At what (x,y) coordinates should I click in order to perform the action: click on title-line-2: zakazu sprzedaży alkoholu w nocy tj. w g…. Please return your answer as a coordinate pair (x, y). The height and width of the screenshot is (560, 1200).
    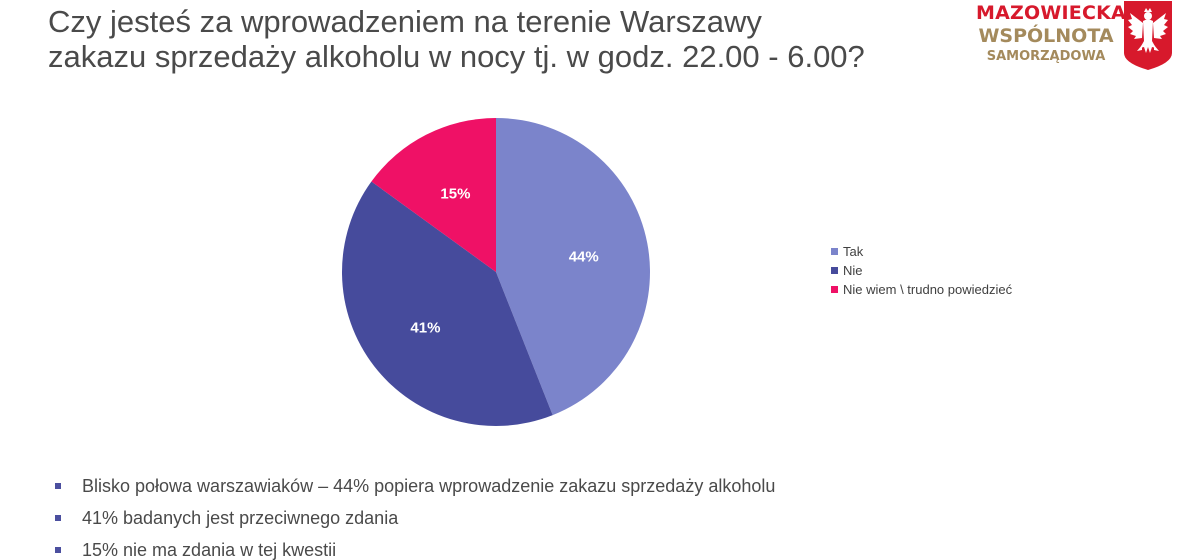
    Looking at the image, I should click on (456, 56).